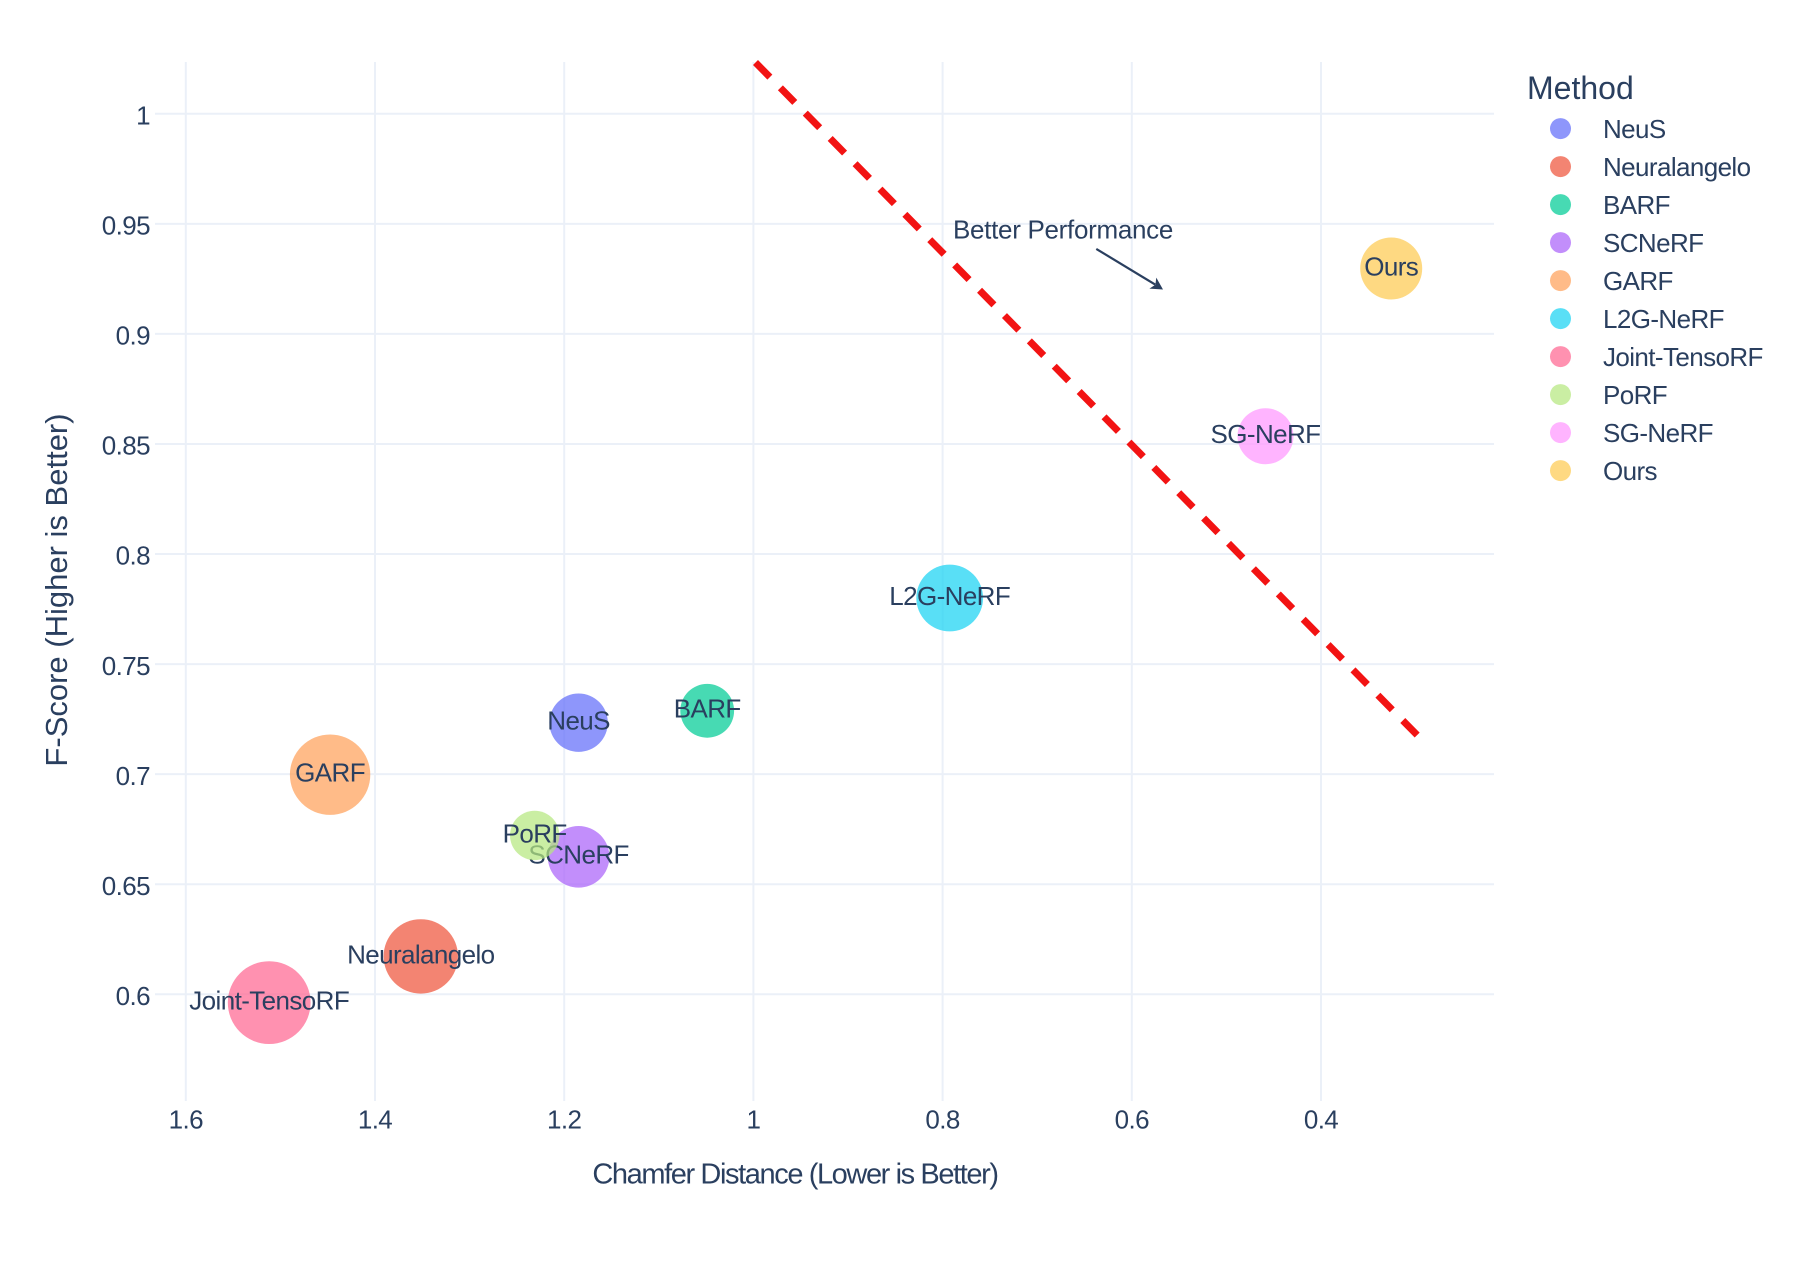  I want to click on svg-text: 0.95, so click(126, 226).